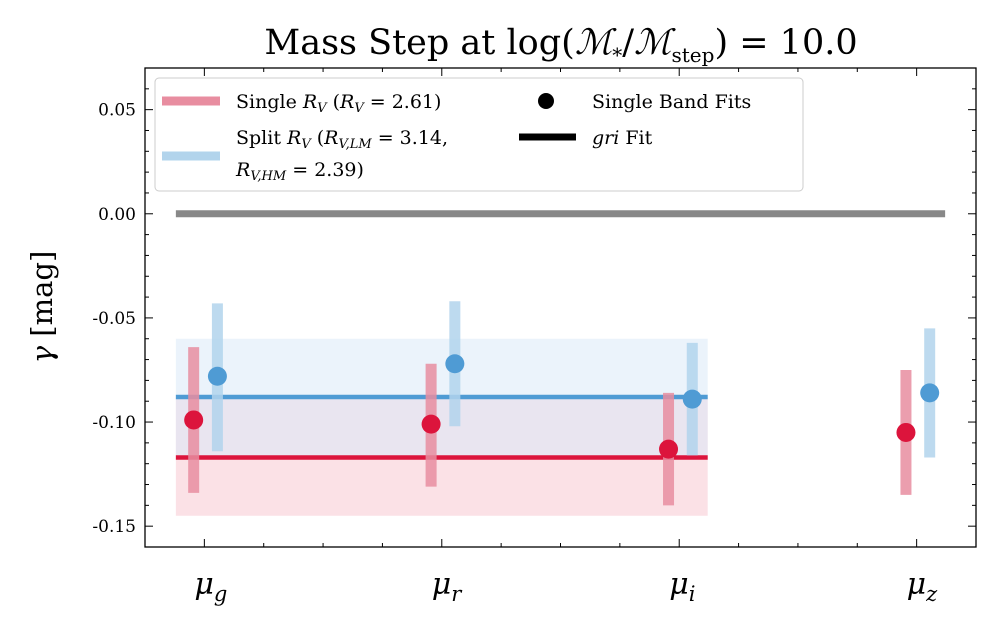 This screenshot has width=996, height=623. What do you see at coordinates (330, 138) in the screenshot?
I see `legend-split-rv2: R` at bounding box center [330, 138].